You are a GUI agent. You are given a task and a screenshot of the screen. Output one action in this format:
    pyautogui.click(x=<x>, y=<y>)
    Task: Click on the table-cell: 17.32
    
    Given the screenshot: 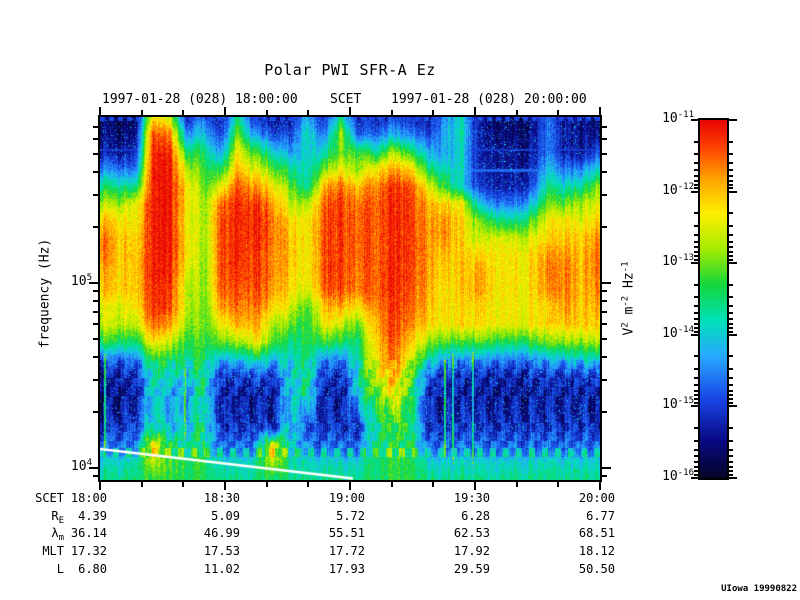 What is the action you would take?
    pyautogui.click(x=88, y=551)
    